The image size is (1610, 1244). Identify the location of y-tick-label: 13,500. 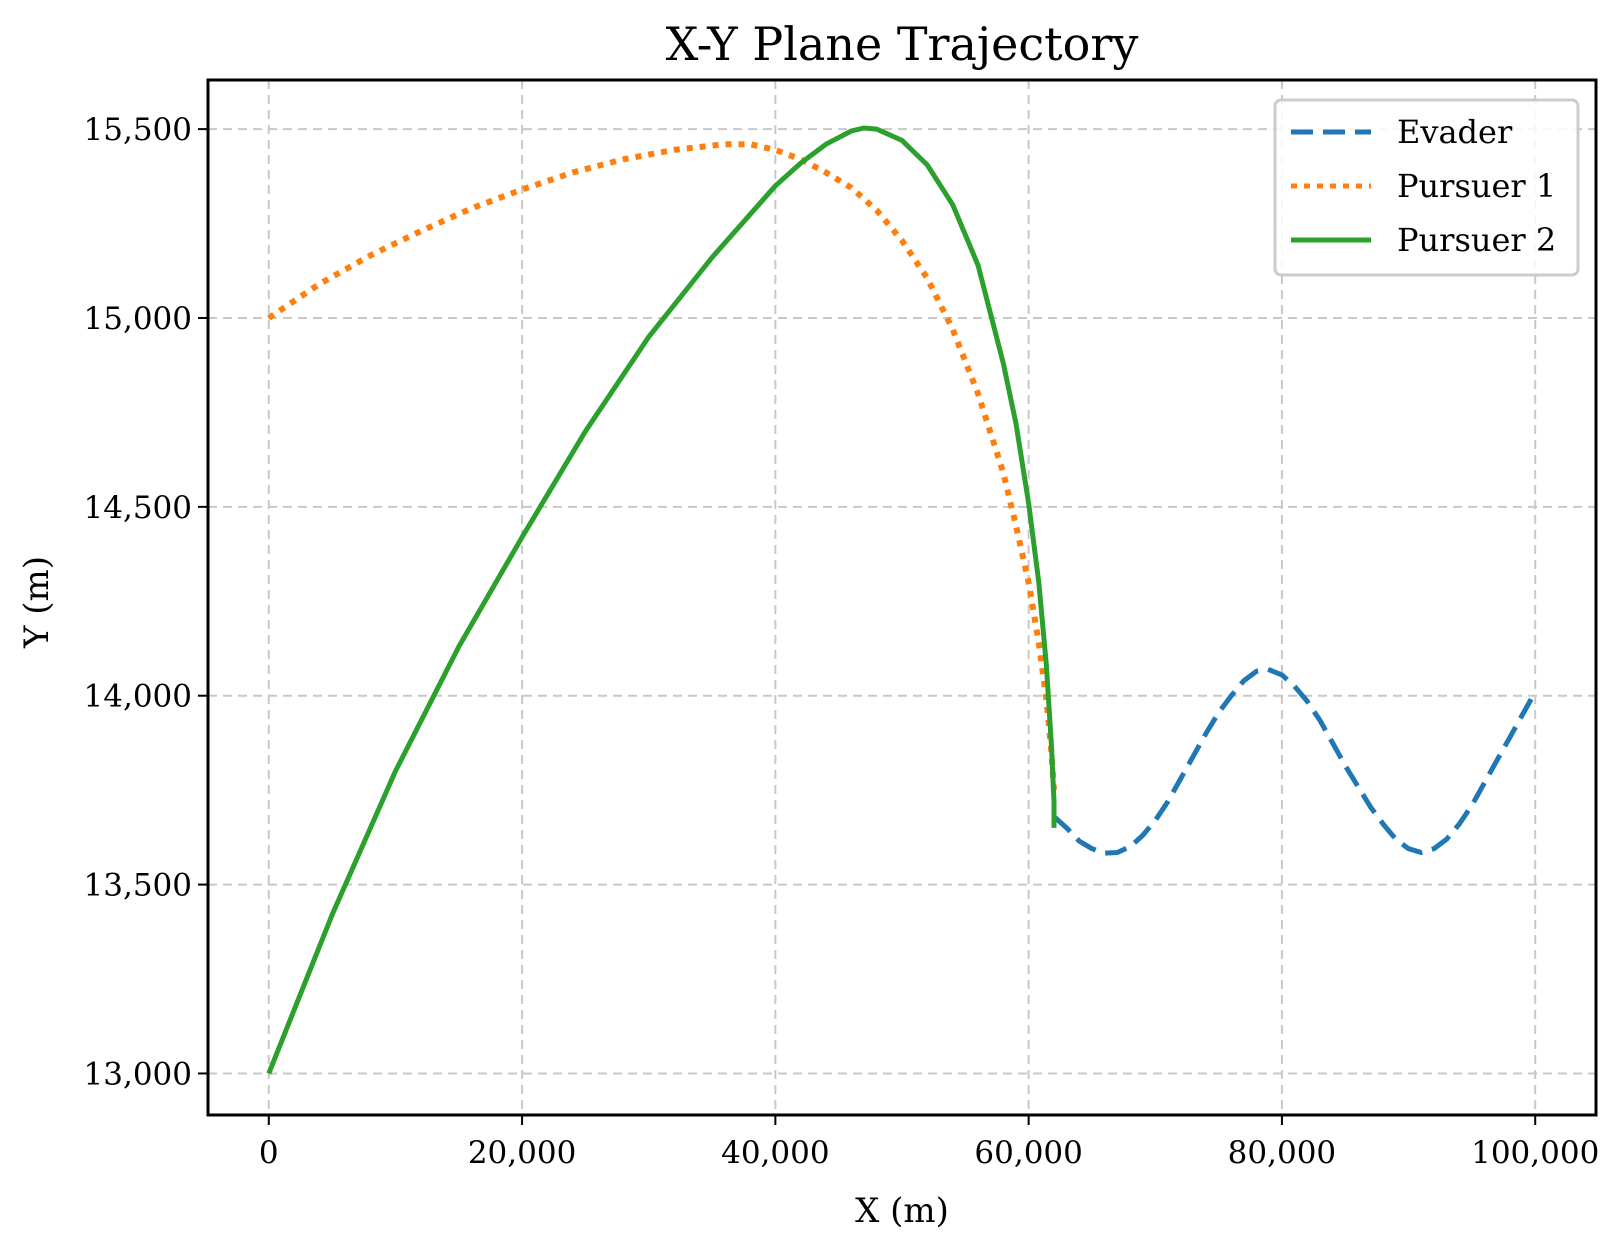
(138, 886).